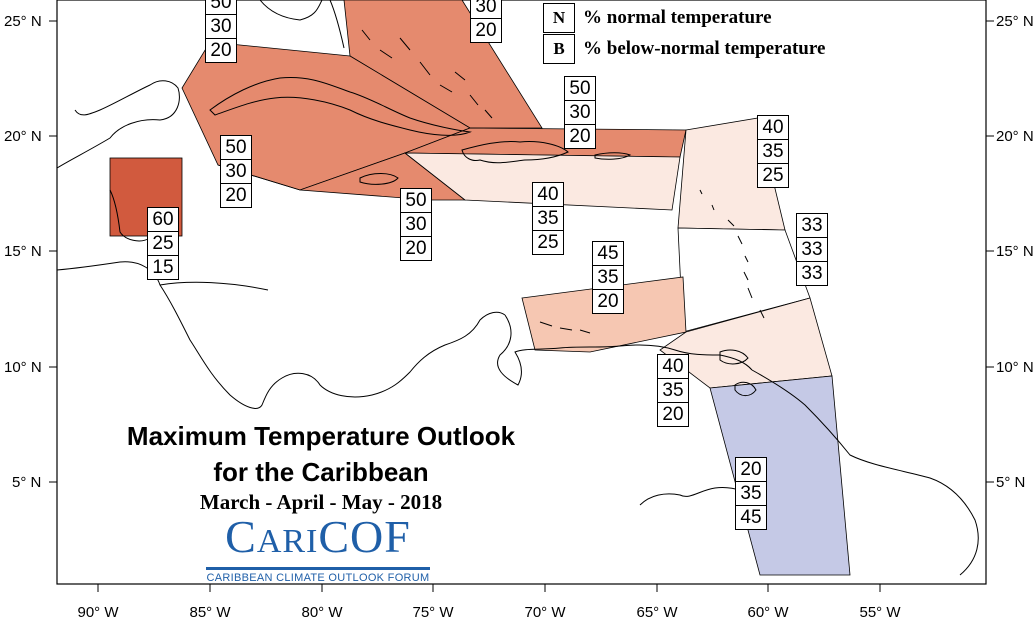 Image resolution: width=1036 pixels, height=630 pixels. I want to click on title-line-2: for the Caribbean, so click(321, 472).